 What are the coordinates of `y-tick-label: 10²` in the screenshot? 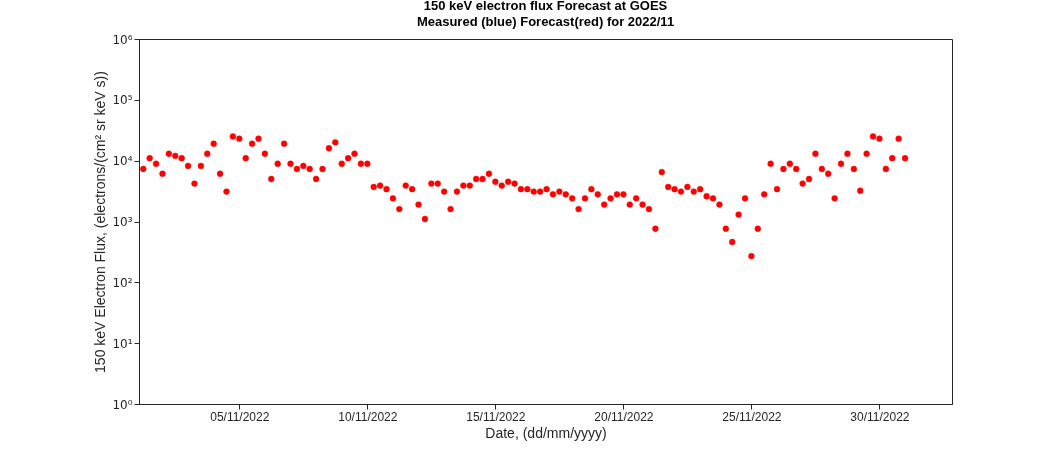 It's located at (122, 282).